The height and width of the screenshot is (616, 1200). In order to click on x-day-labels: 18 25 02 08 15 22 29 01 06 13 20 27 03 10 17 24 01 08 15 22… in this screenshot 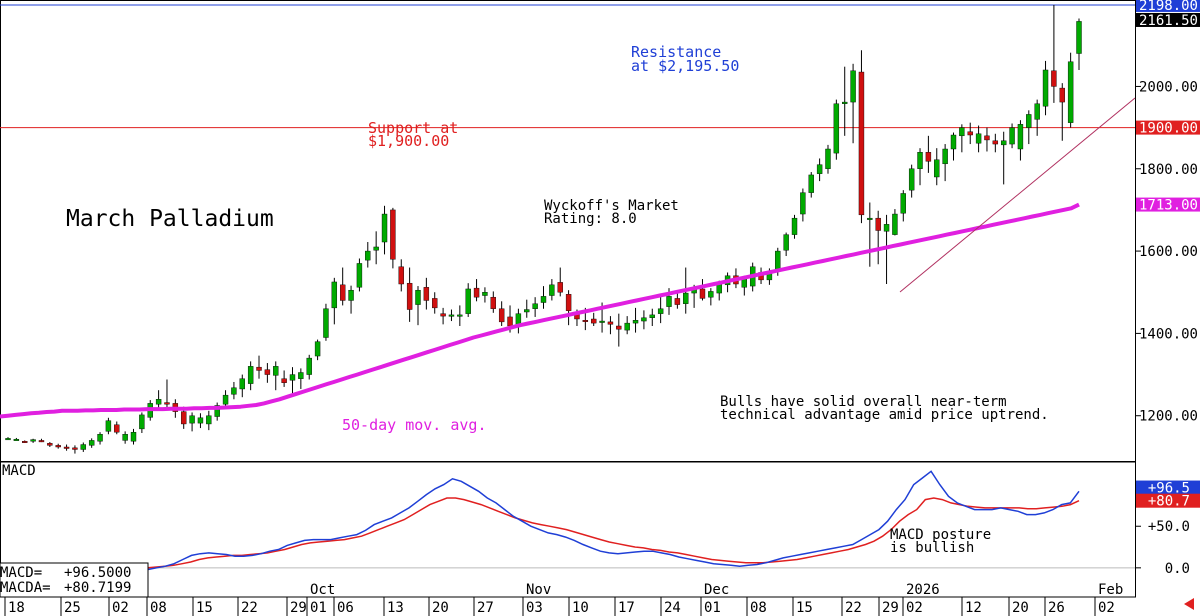, I will do `click(559, 606)`.